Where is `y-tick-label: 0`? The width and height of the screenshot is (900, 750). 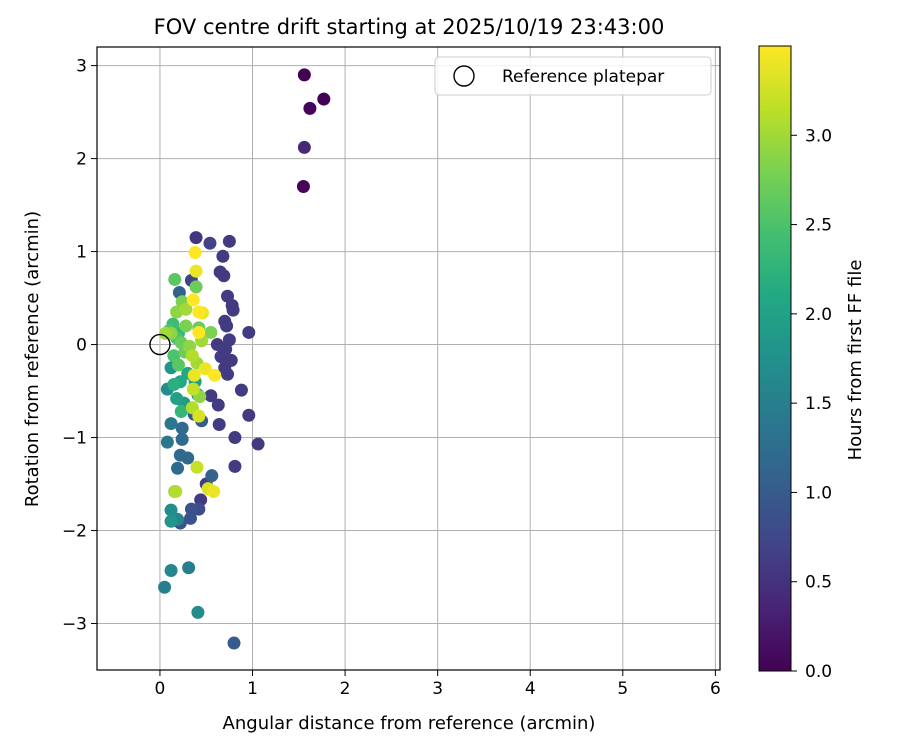 y-tick-label: 0 is located at coordinates (81, 346).